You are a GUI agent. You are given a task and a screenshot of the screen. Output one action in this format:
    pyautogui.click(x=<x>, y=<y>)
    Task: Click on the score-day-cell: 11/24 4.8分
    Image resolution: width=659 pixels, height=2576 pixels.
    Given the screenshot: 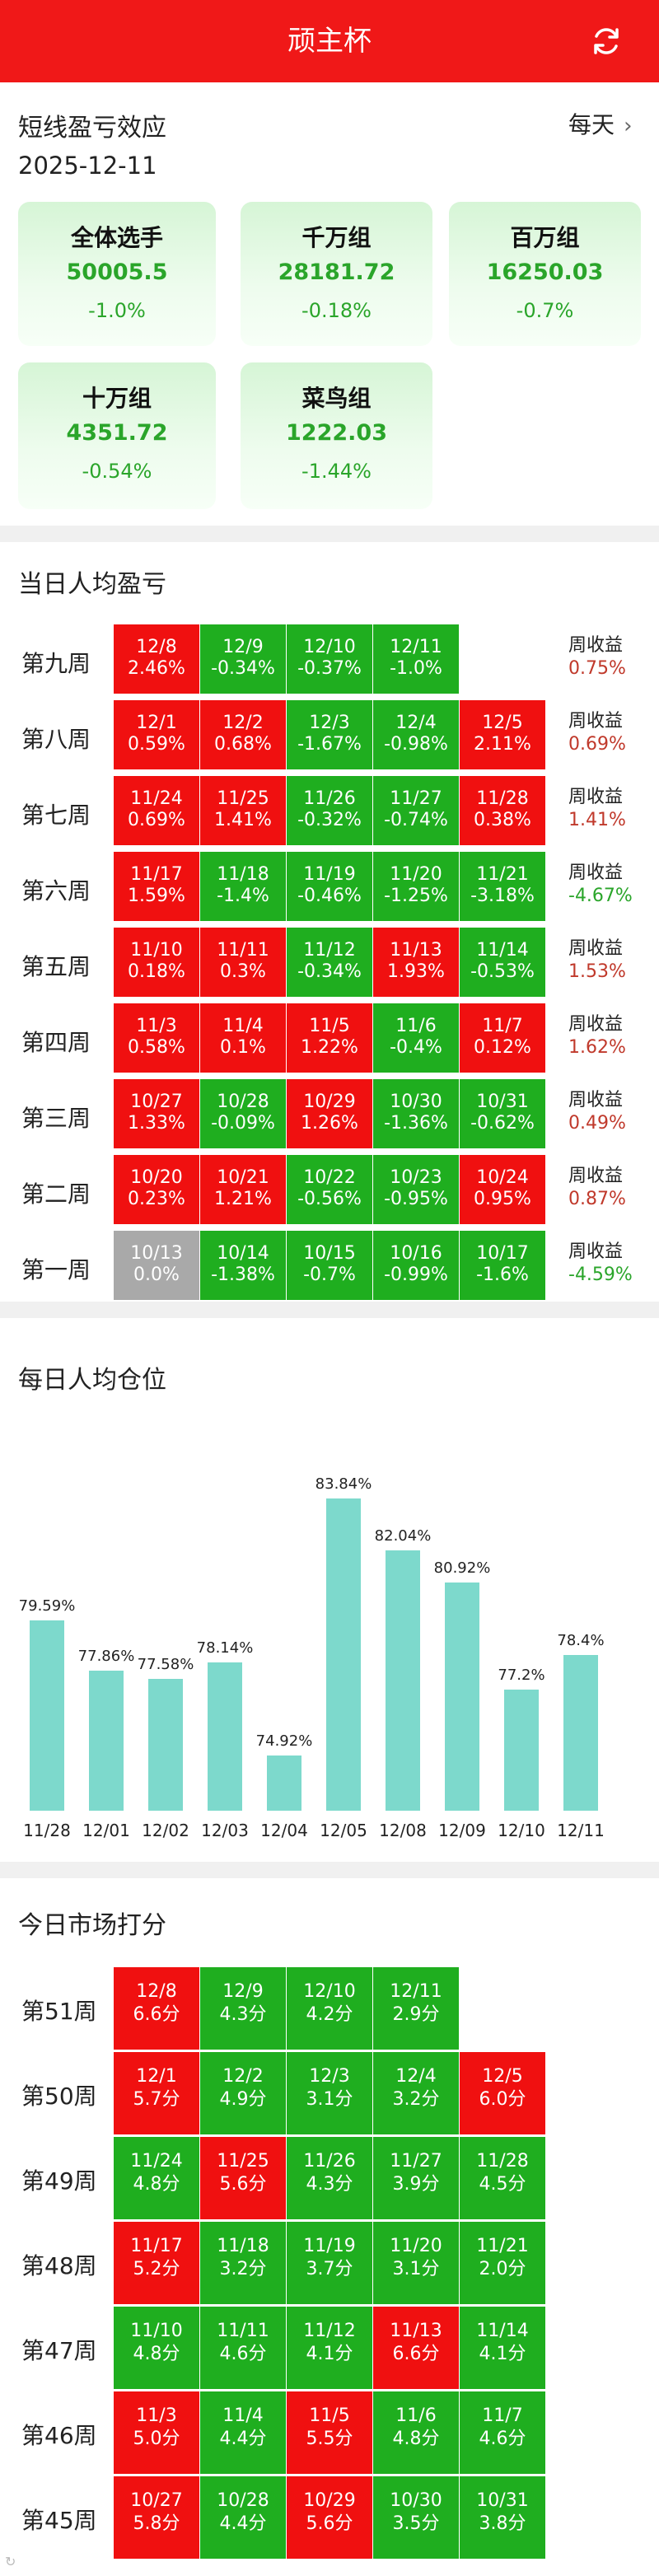 What is the action you would take?
    pyautogui.click(x=156, y=2178)
    